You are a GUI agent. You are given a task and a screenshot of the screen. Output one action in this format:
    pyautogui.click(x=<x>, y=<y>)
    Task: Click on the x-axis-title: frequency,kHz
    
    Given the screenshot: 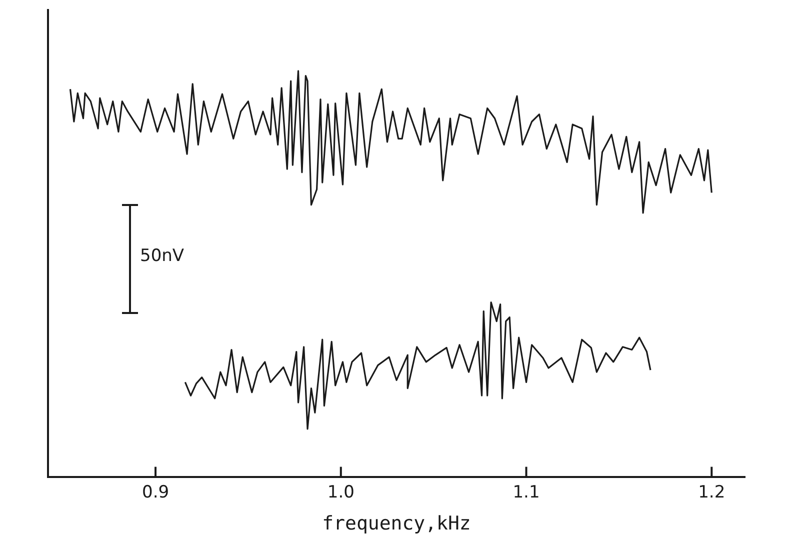 What is the action you would take?
    pyautogui.click(x=396, y=523)
    